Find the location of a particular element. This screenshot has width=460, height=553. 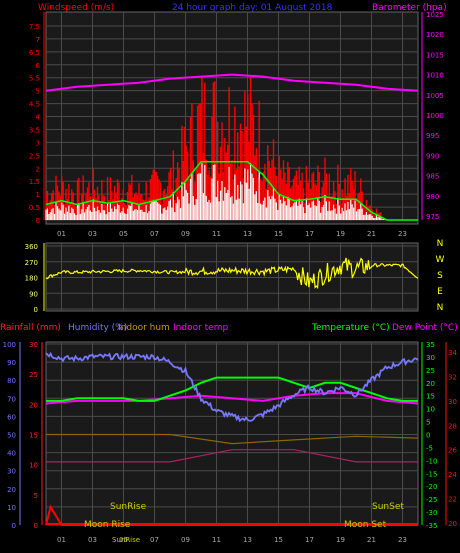

indoor-hum-label: Indoor hum is located at coordinates (144, 328).